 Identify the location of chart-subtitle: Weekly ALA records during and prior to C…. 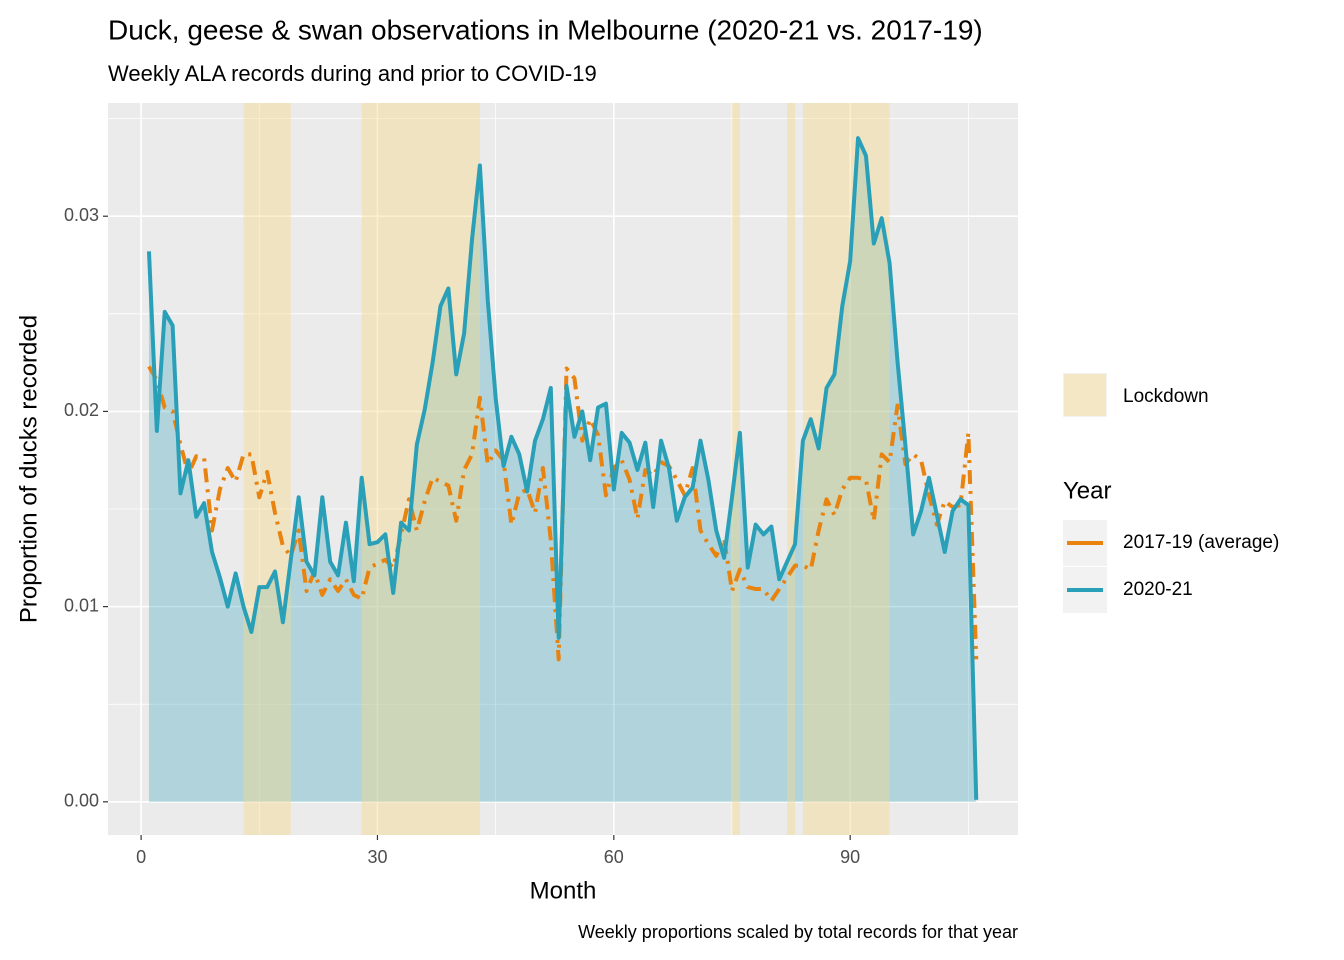
(352, 73).